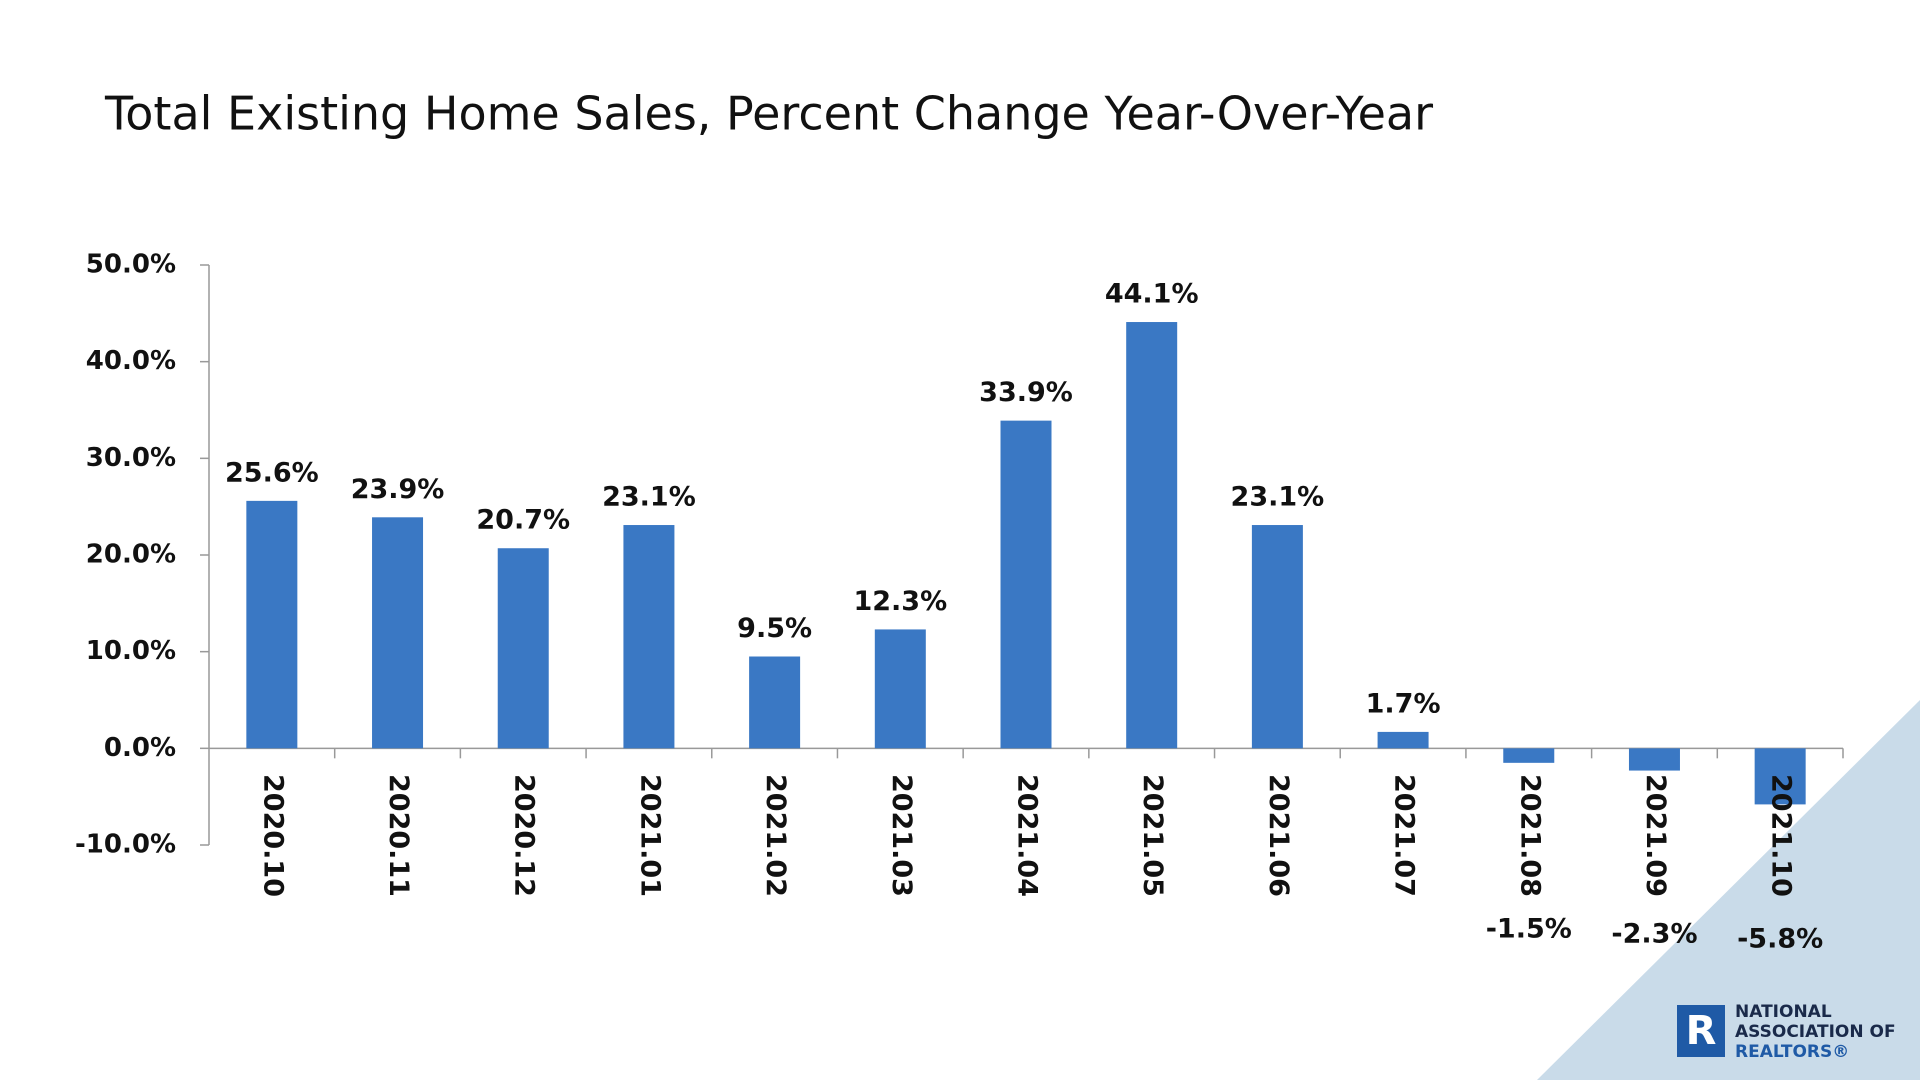 Image resolution: width=1920 pixels, height=1080 pixels. What do you see at coordinates (1728, 890) in the screenshot?
I see `corner-decoration` at bounding box center [1728, 890].